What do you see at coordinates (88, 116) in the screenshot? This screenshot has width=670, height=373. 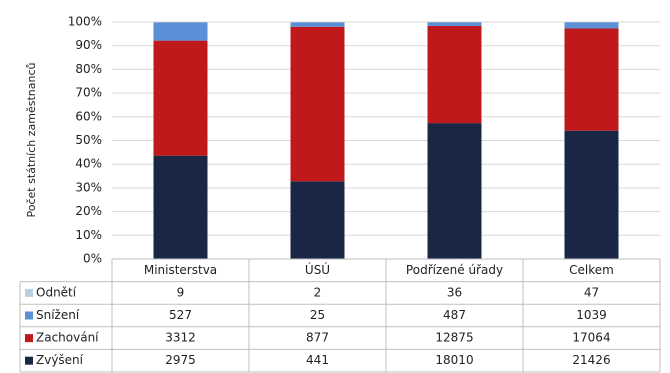 I see `y-tick-label: 60%` at bounding box center [88, 116].